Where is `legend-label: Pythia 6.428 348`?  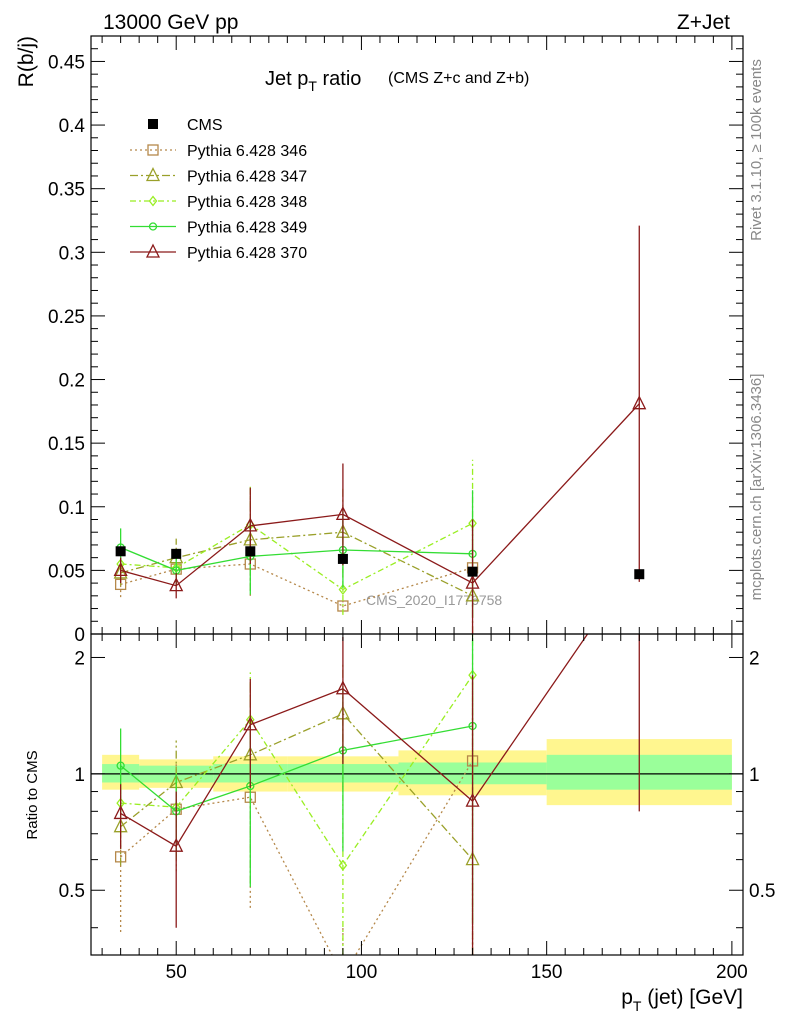 legend-label: Pythia 6.428 348 is located at coordinates (247, 202).